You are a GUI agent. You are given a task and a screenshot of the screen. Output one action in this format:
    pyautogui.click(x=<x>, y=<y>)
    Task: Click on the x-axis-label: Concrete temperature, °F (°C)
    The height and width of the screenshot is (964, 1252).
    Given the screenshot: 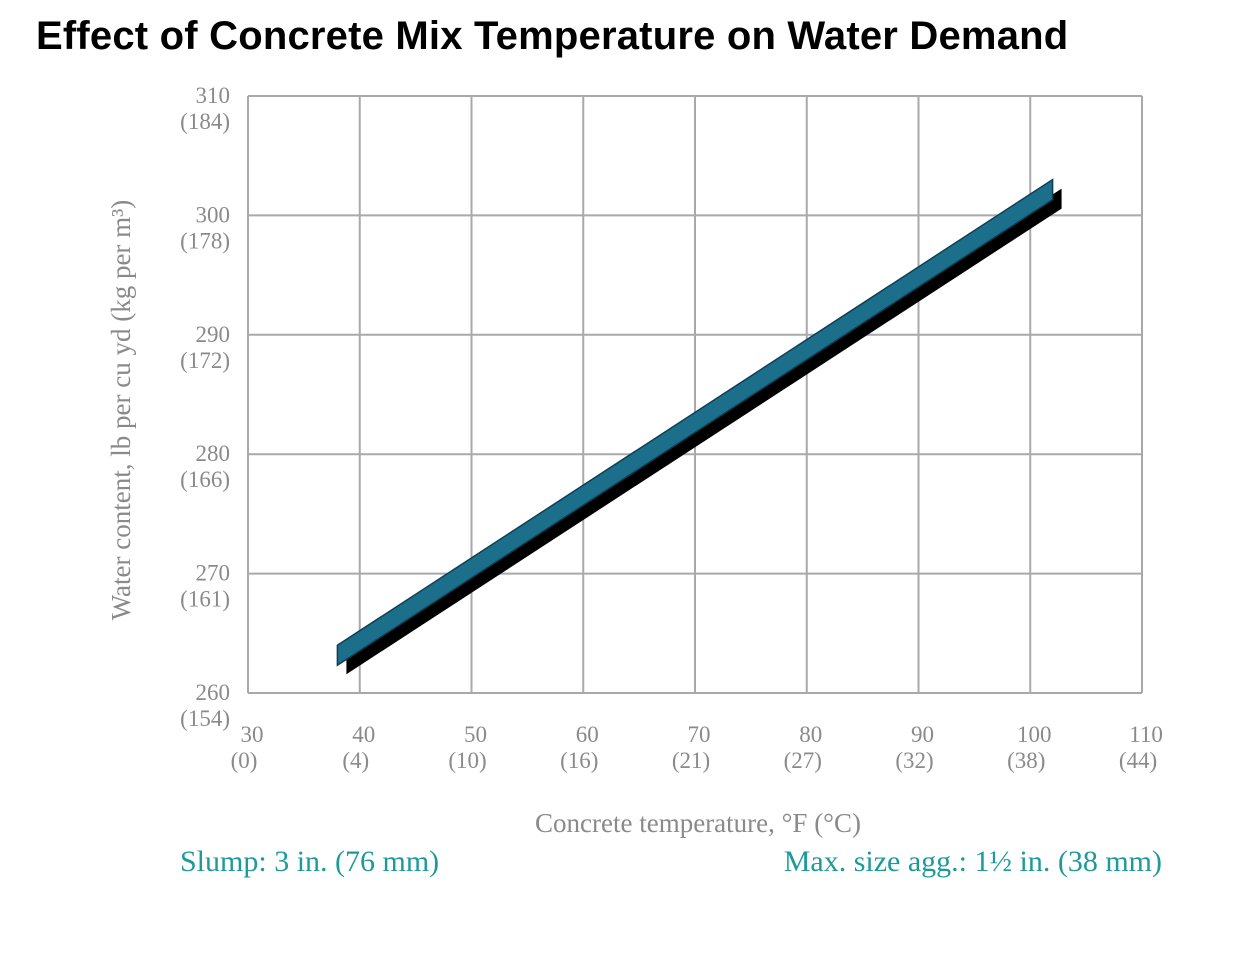 What is the action you would take?
    pyautogui.click(x=698, y=823)
    